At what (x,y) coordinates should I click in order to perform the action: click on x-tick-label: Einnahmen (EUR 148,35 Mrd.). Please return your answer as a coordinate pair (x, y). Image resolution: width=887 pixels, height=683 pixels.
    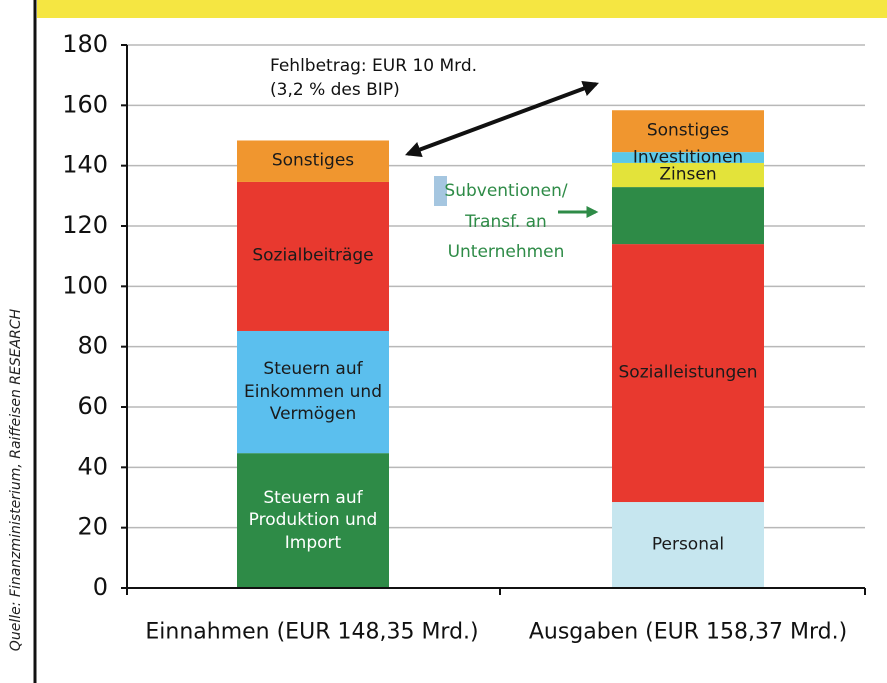
    Looking at the image, I should click on (312, 632).